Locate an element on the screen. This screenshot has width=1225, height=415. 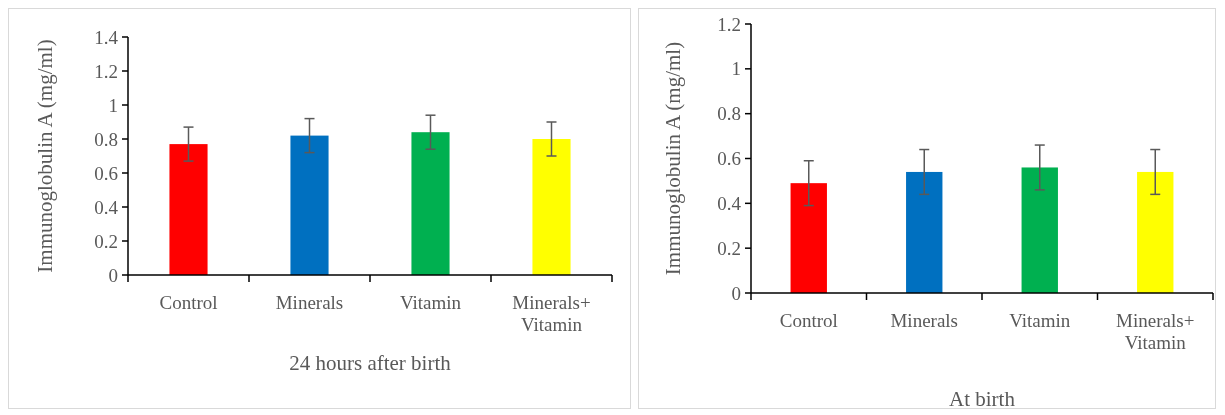
x-axis-title: At birth is located at coordinates (982, 399).